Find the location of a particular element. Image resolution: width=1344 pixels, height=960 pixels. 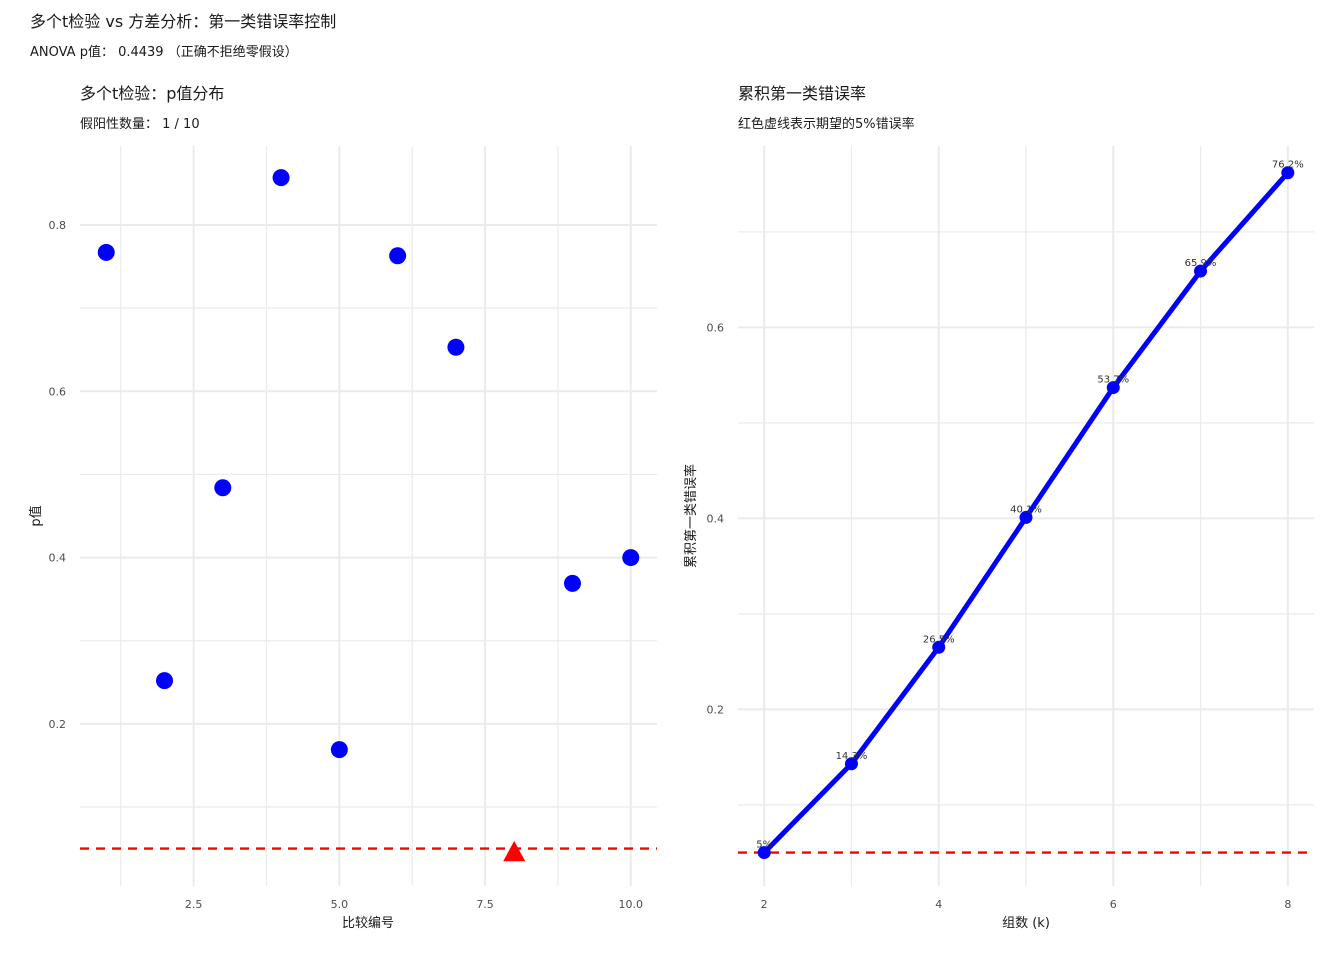

false-positive-triangle-point is located at coordinates (514, 851).